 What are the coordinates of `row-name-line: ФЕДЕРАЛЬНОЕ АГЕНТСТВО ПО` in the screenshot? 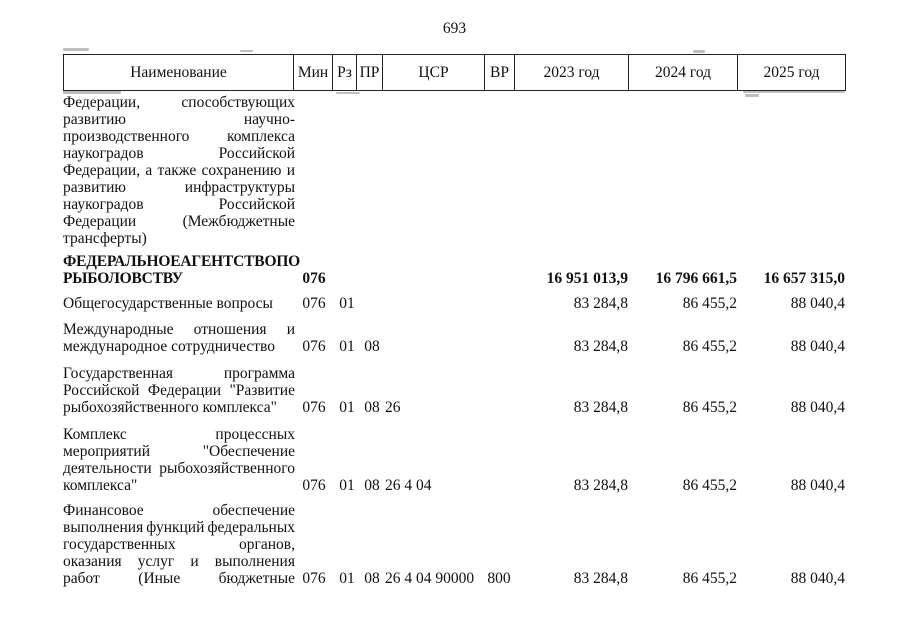 It's located at (182, 261).